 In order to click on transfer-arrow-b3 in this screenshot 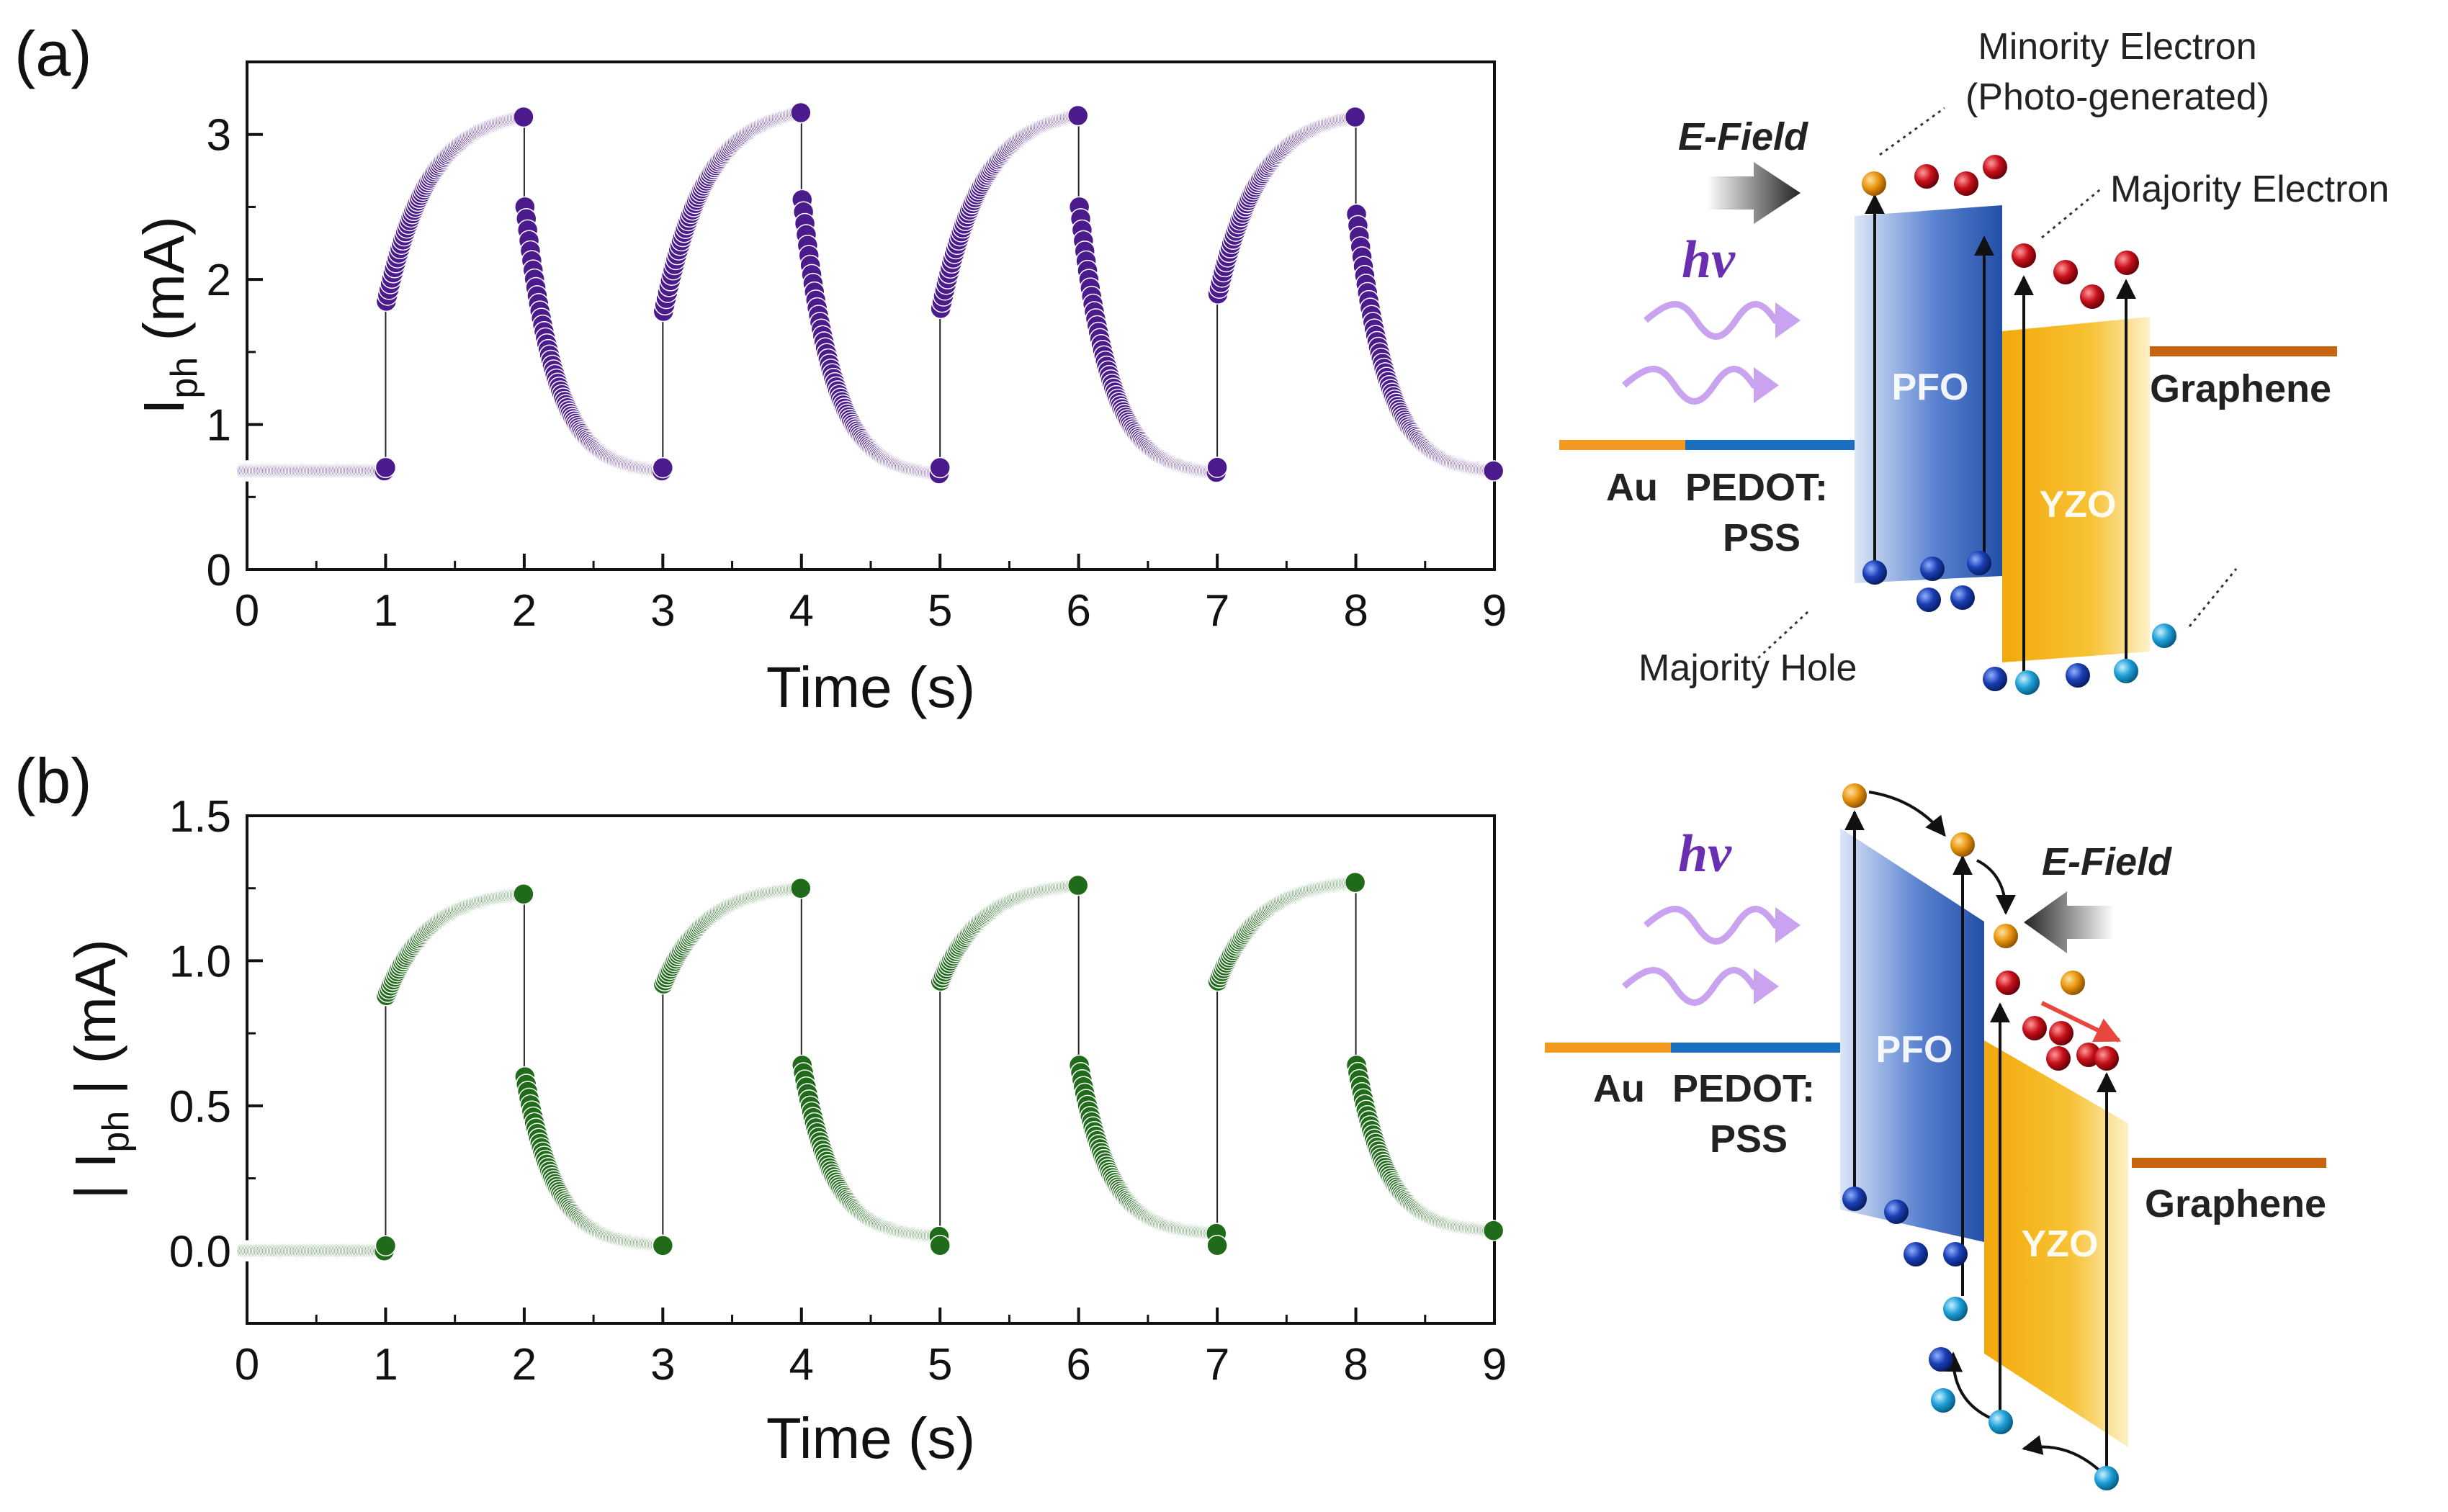, I will do `click(2062, 1454)`.